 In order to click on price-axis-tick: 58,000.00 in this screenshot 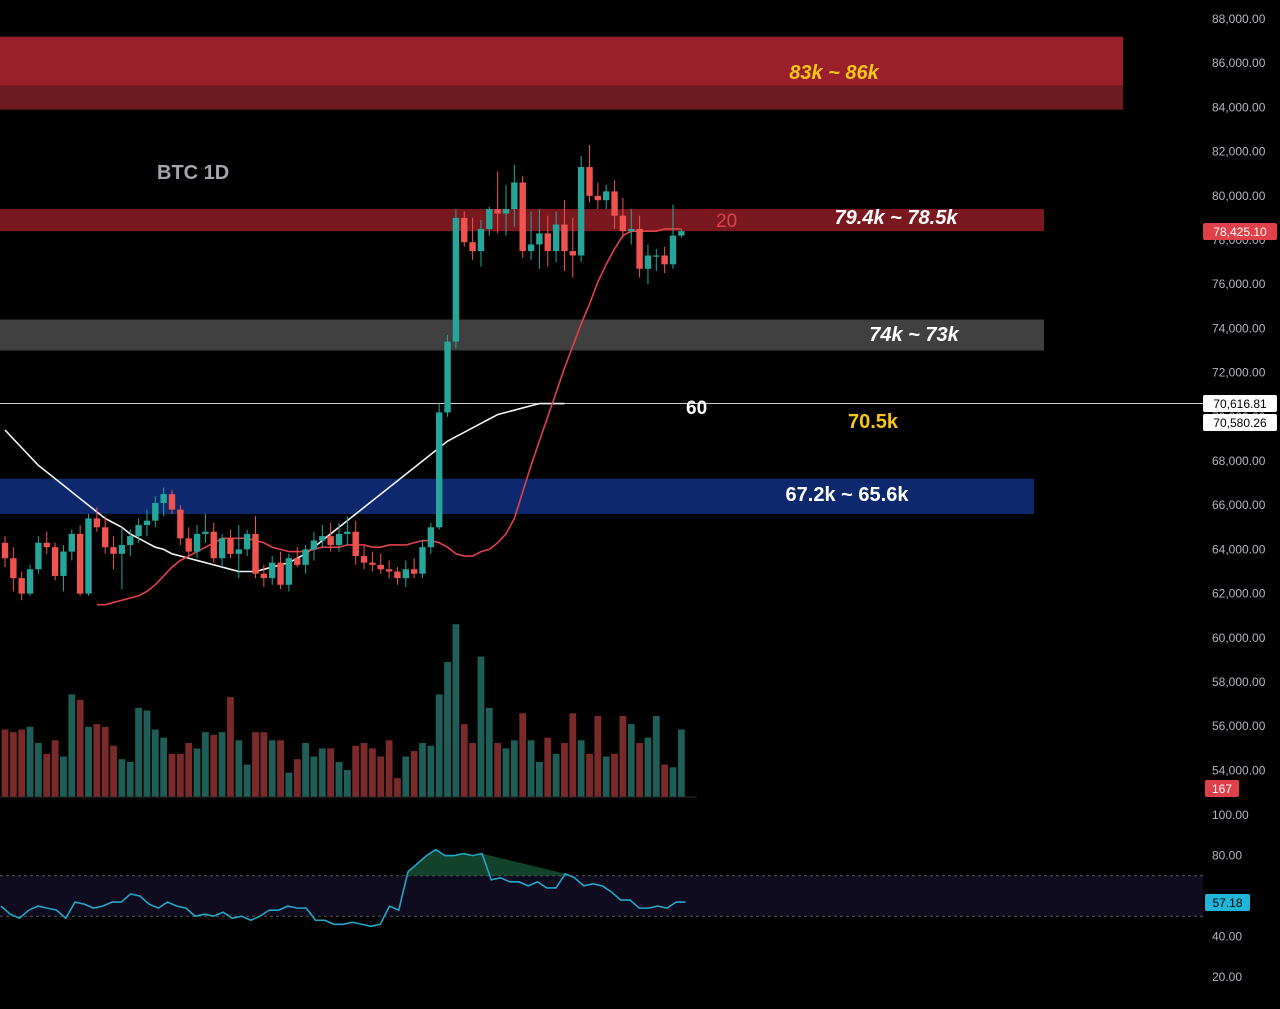, I will do `click(1239, 682)`.